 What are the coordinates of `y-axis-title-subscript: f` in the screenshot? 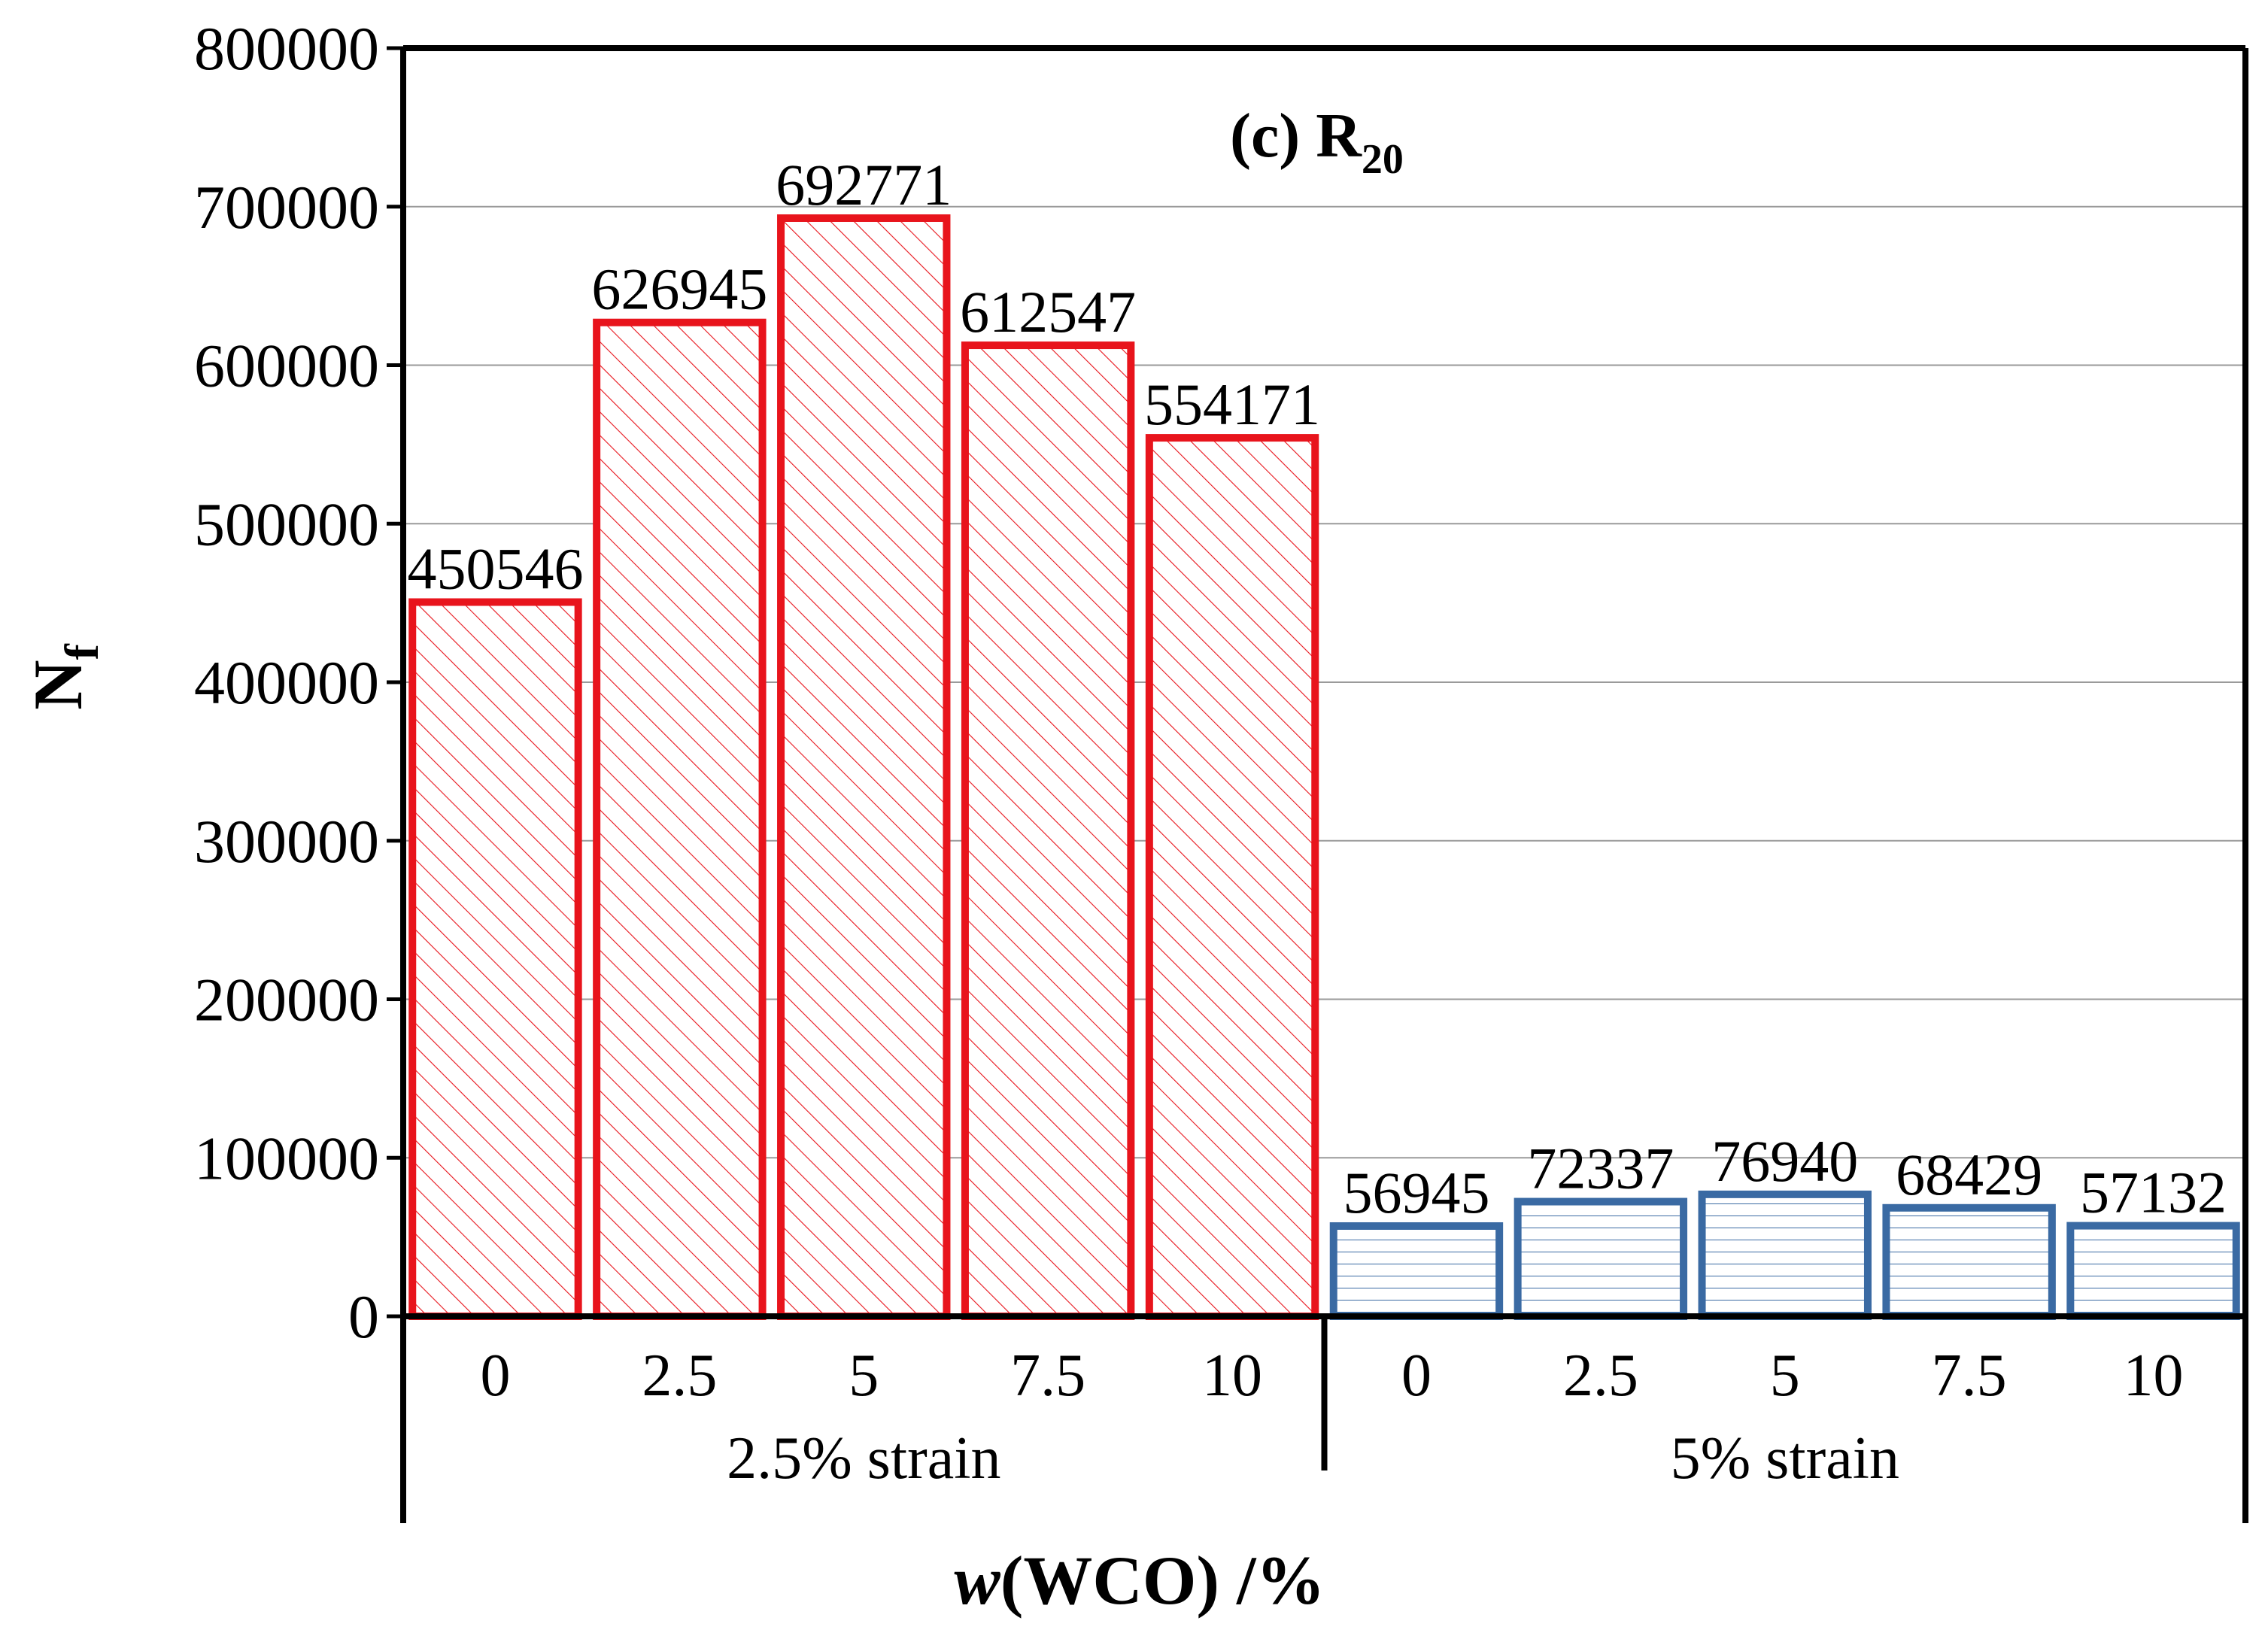 It's located at (81, 651).